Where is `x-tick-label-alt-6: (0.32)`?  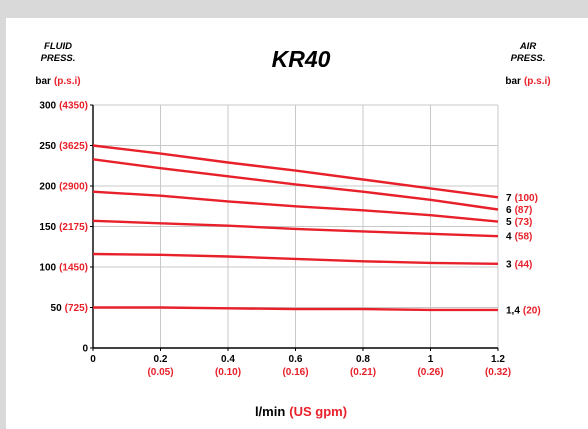 x-tick-label-alt-6: (0.32) is located at coordinates (498, 372).